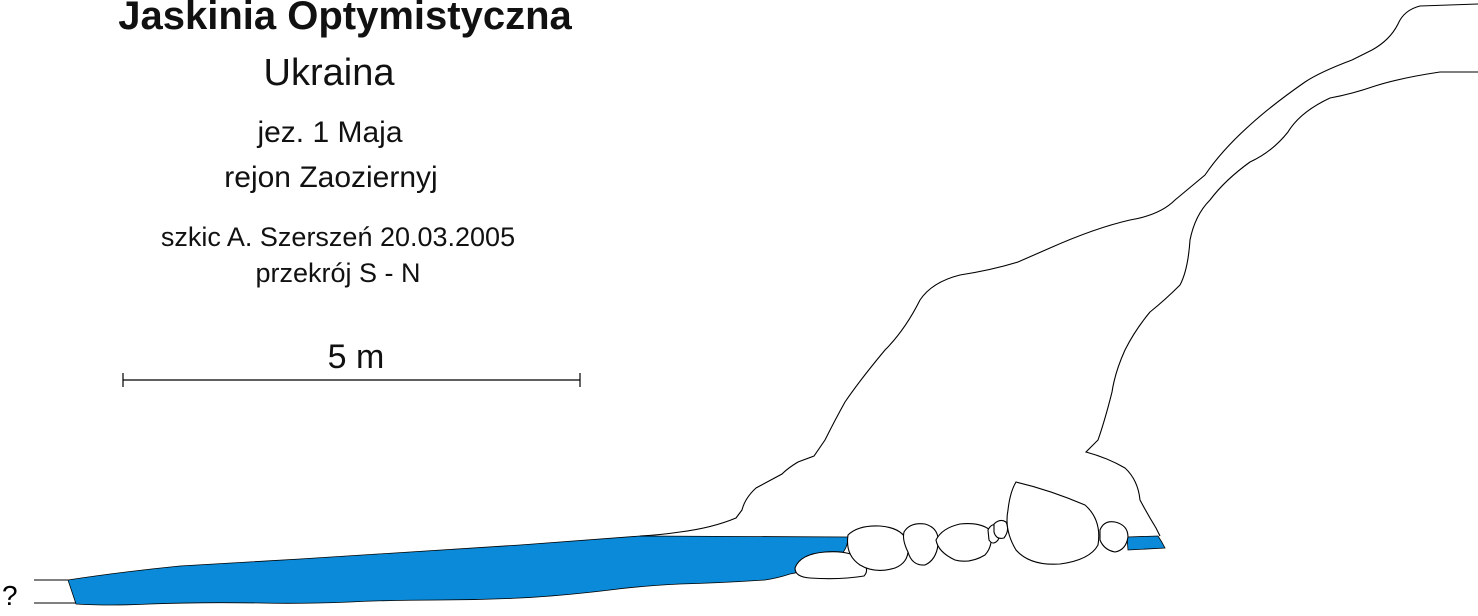 Image resolution: width=1478 pixels, height=616 pixels. What do you see at coordinates (1146, 543) in the screenshot?
I see `water-pool-right` at bounding box center [1146, 543].